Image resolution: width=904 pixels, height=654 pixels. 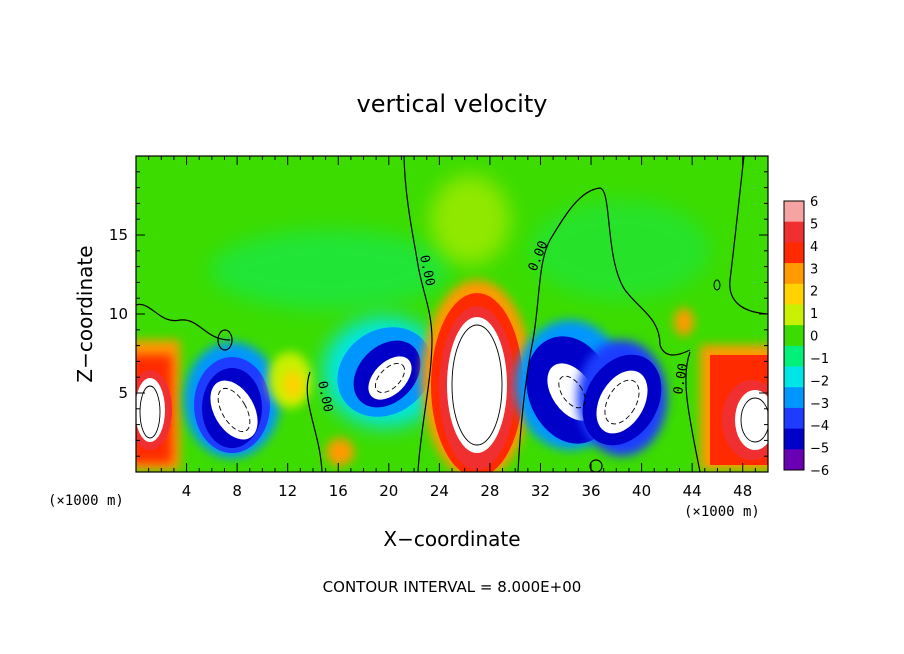 What do you see at coordinates (237, 491) in the screenshot?
I see `x-tick-label: 8` at bounding box center [237, 491].